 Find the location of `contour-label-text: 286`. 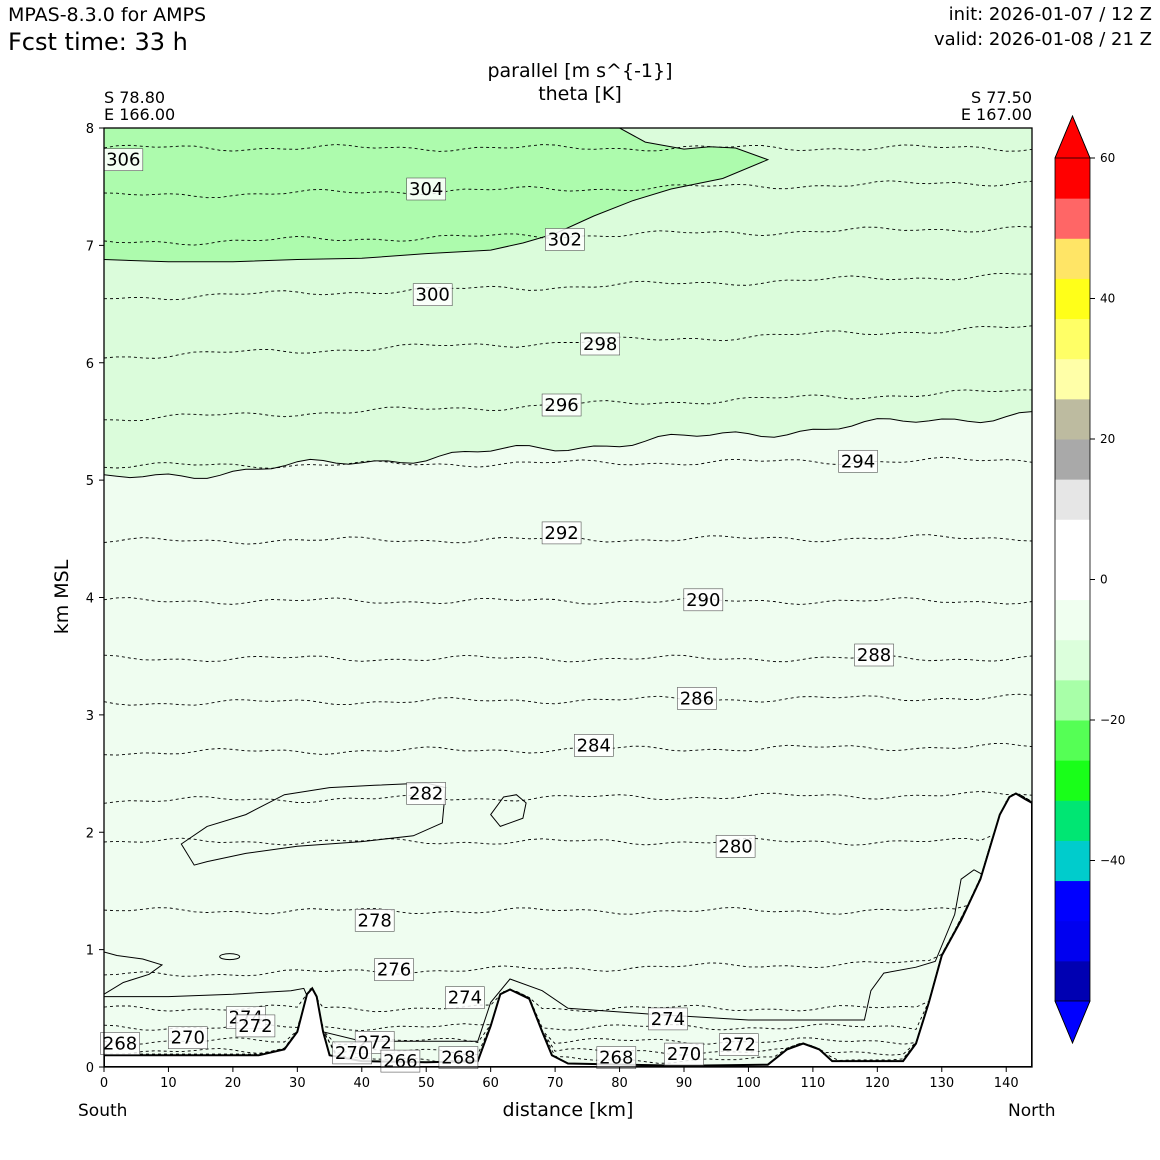

contour-label-text: 286 is located at coordinates (697, 698).